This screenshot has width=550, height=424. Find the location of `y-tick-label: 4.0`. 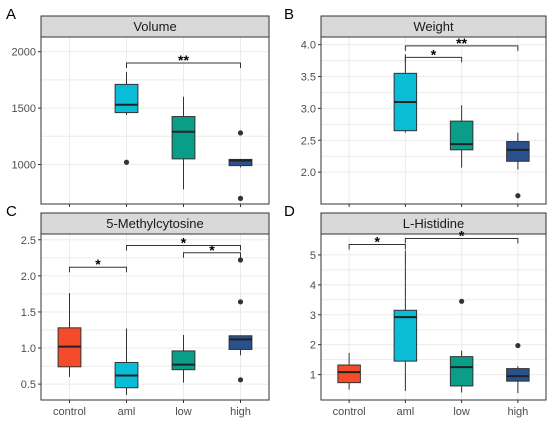

y-tick-label: 4.0 is located at coordinates (308, 46).